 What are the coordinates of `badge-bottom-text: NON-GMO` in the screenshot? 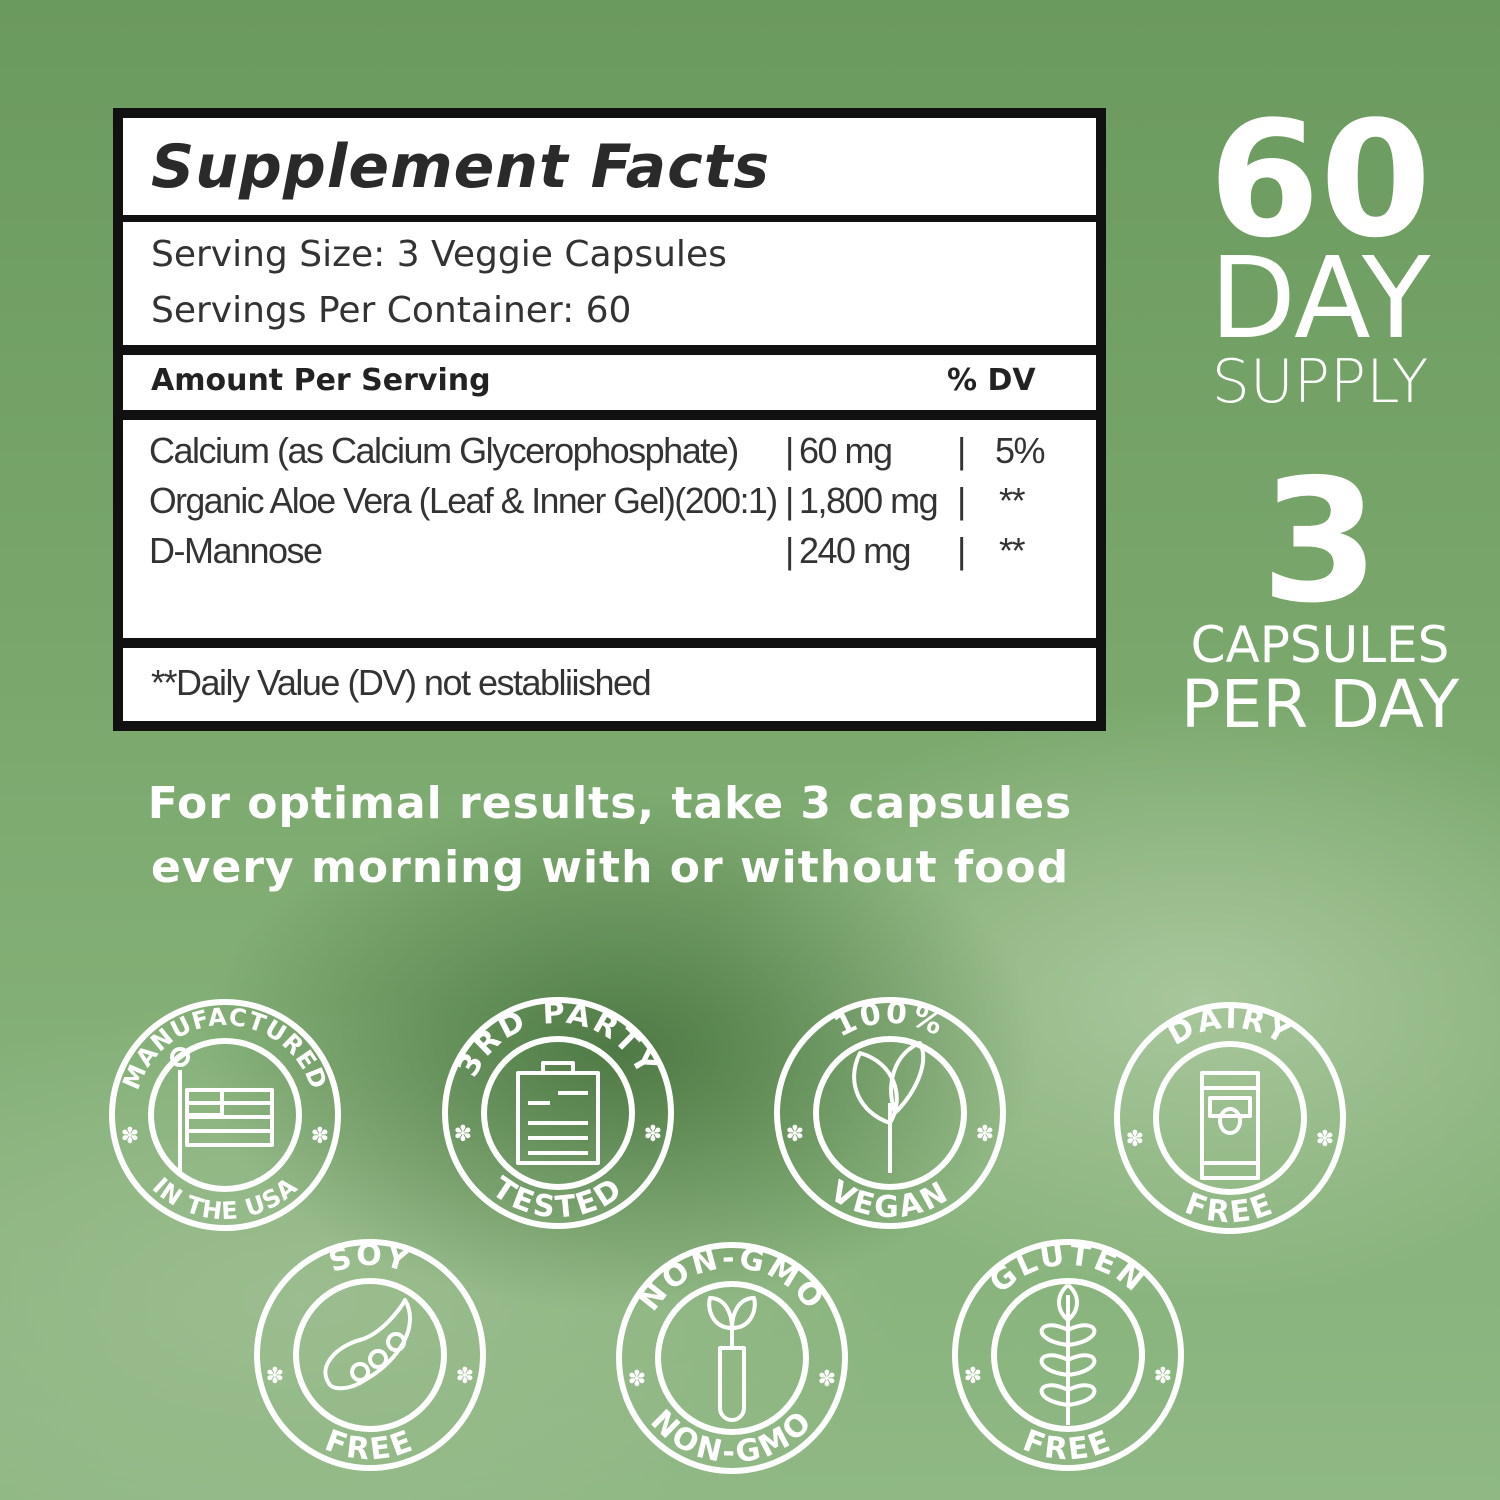 It's located at (732, 1436).